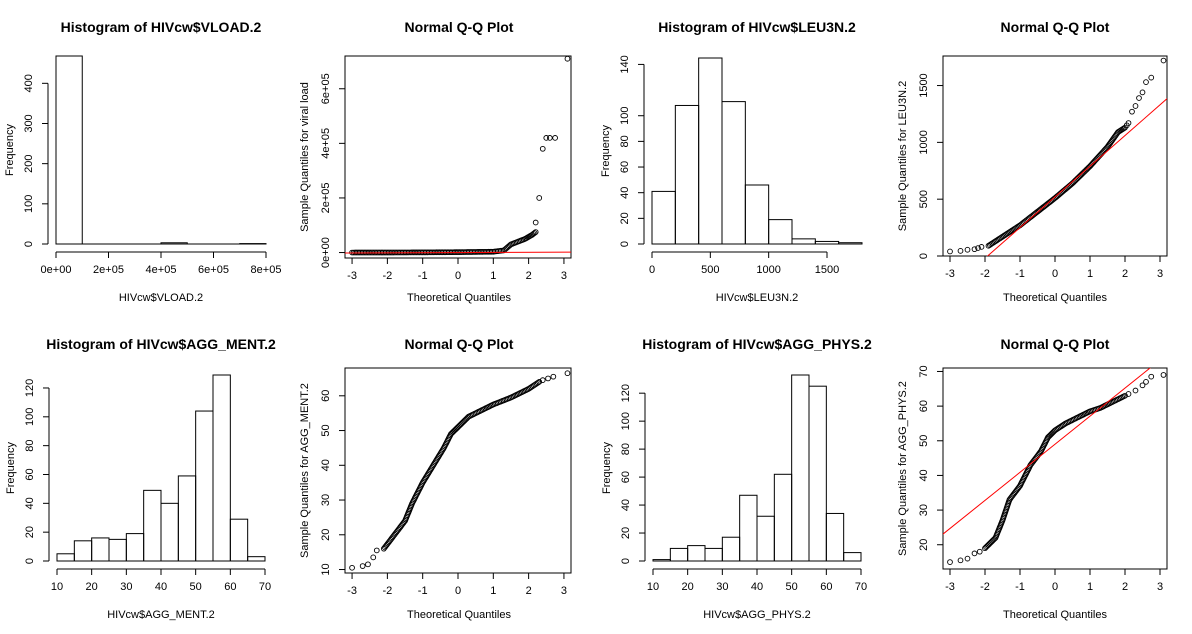 The image size is (1192, 634). What do you see at coordinates (625, 141) in the screenshot?
I see `y-tick-label: 80` at bounding box center [625, 141].